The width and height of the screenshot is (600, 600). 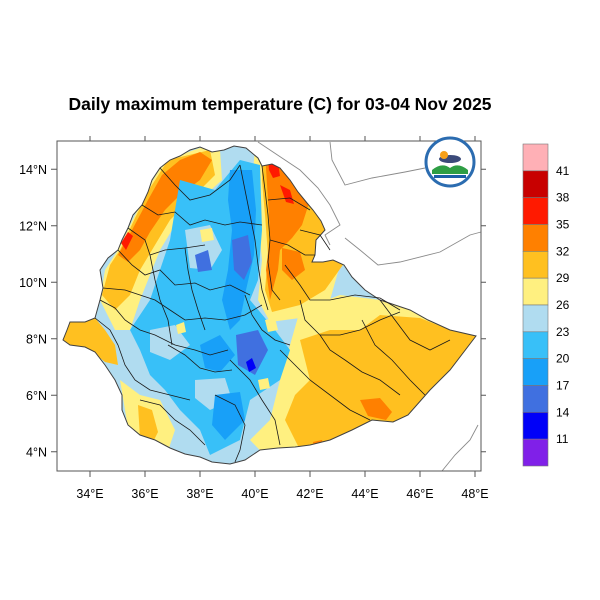 I want to click on legend-label: 14, so click(x=563, y=412).